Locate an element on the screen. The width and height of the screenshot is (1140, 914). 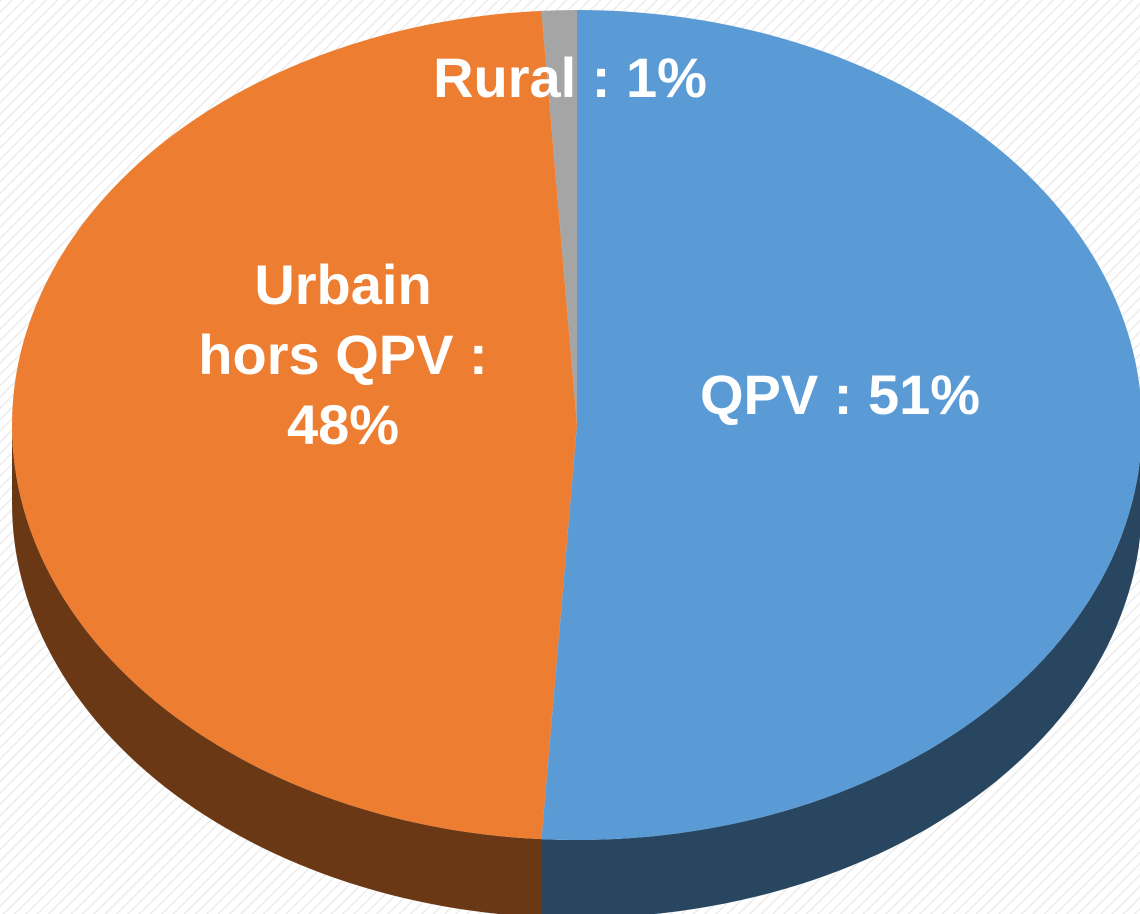
data-label: Rural : 1% is located at coordinates (570, 77).